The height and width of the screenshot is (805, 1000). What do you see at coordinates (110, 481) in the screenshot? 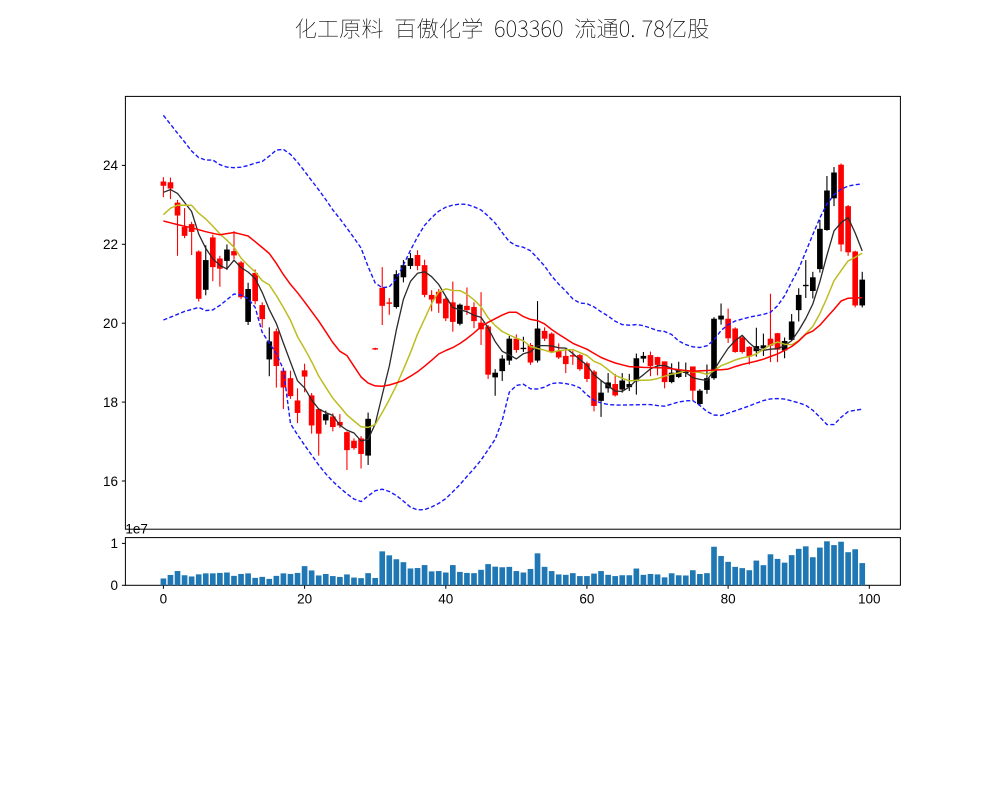
I see `svg-text: 16` at bounding box center [110, 481].